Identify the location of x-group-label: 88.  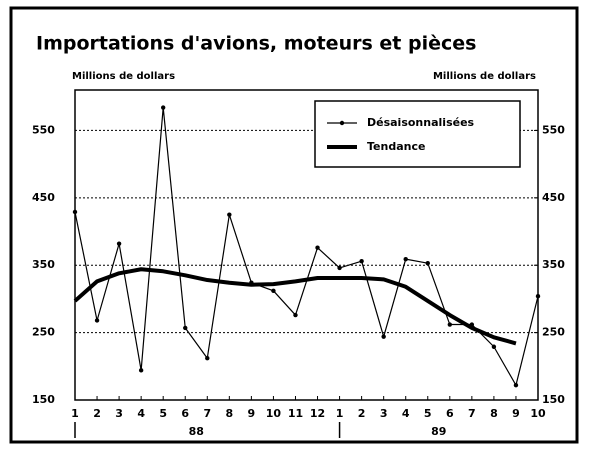
(196, 431).